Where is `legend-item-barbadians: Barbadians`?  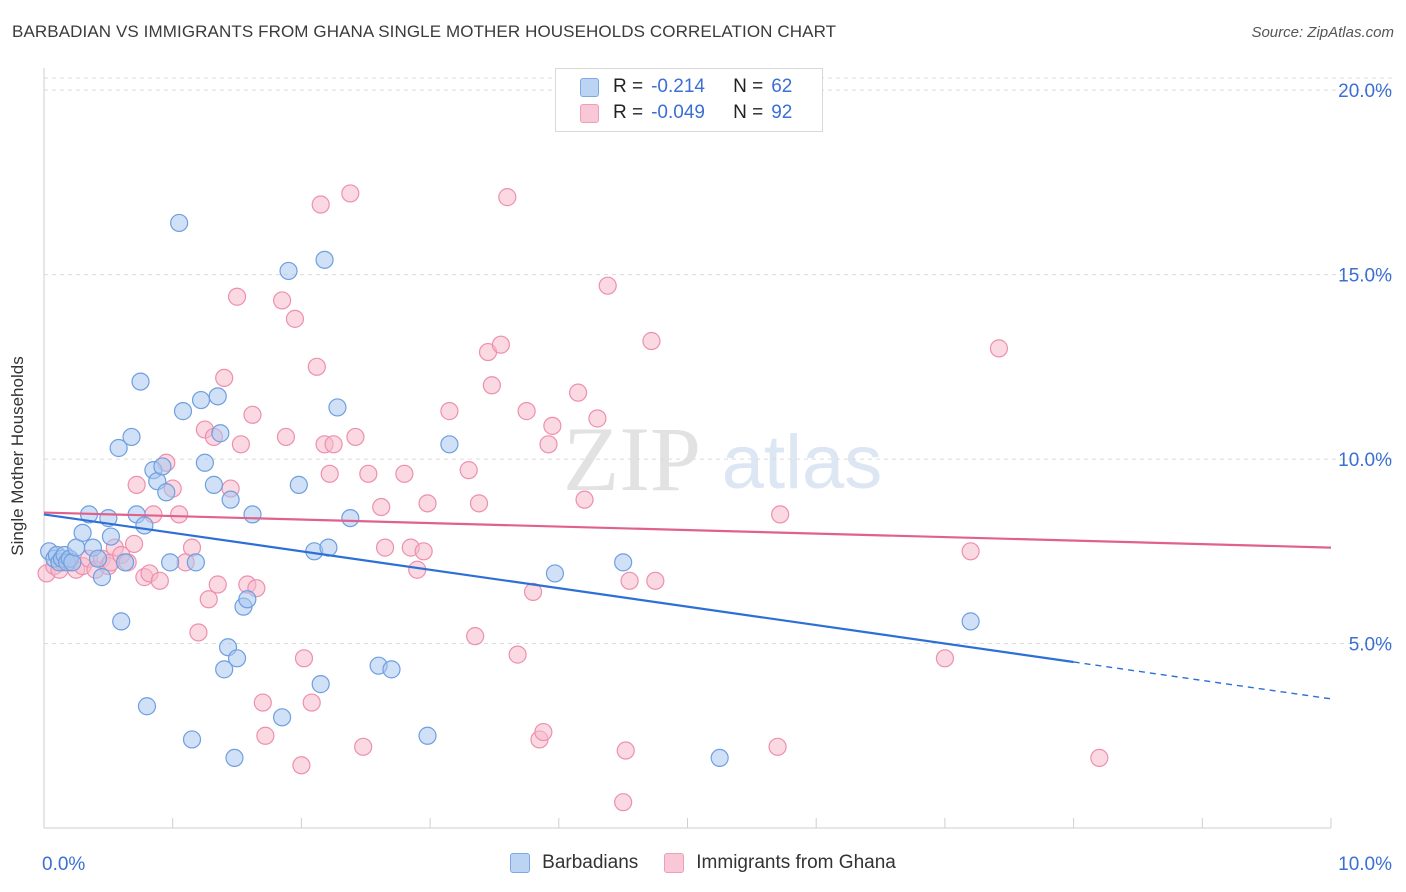
legend-item-barbadians: Barbadians is located at coordinates (574, 863).